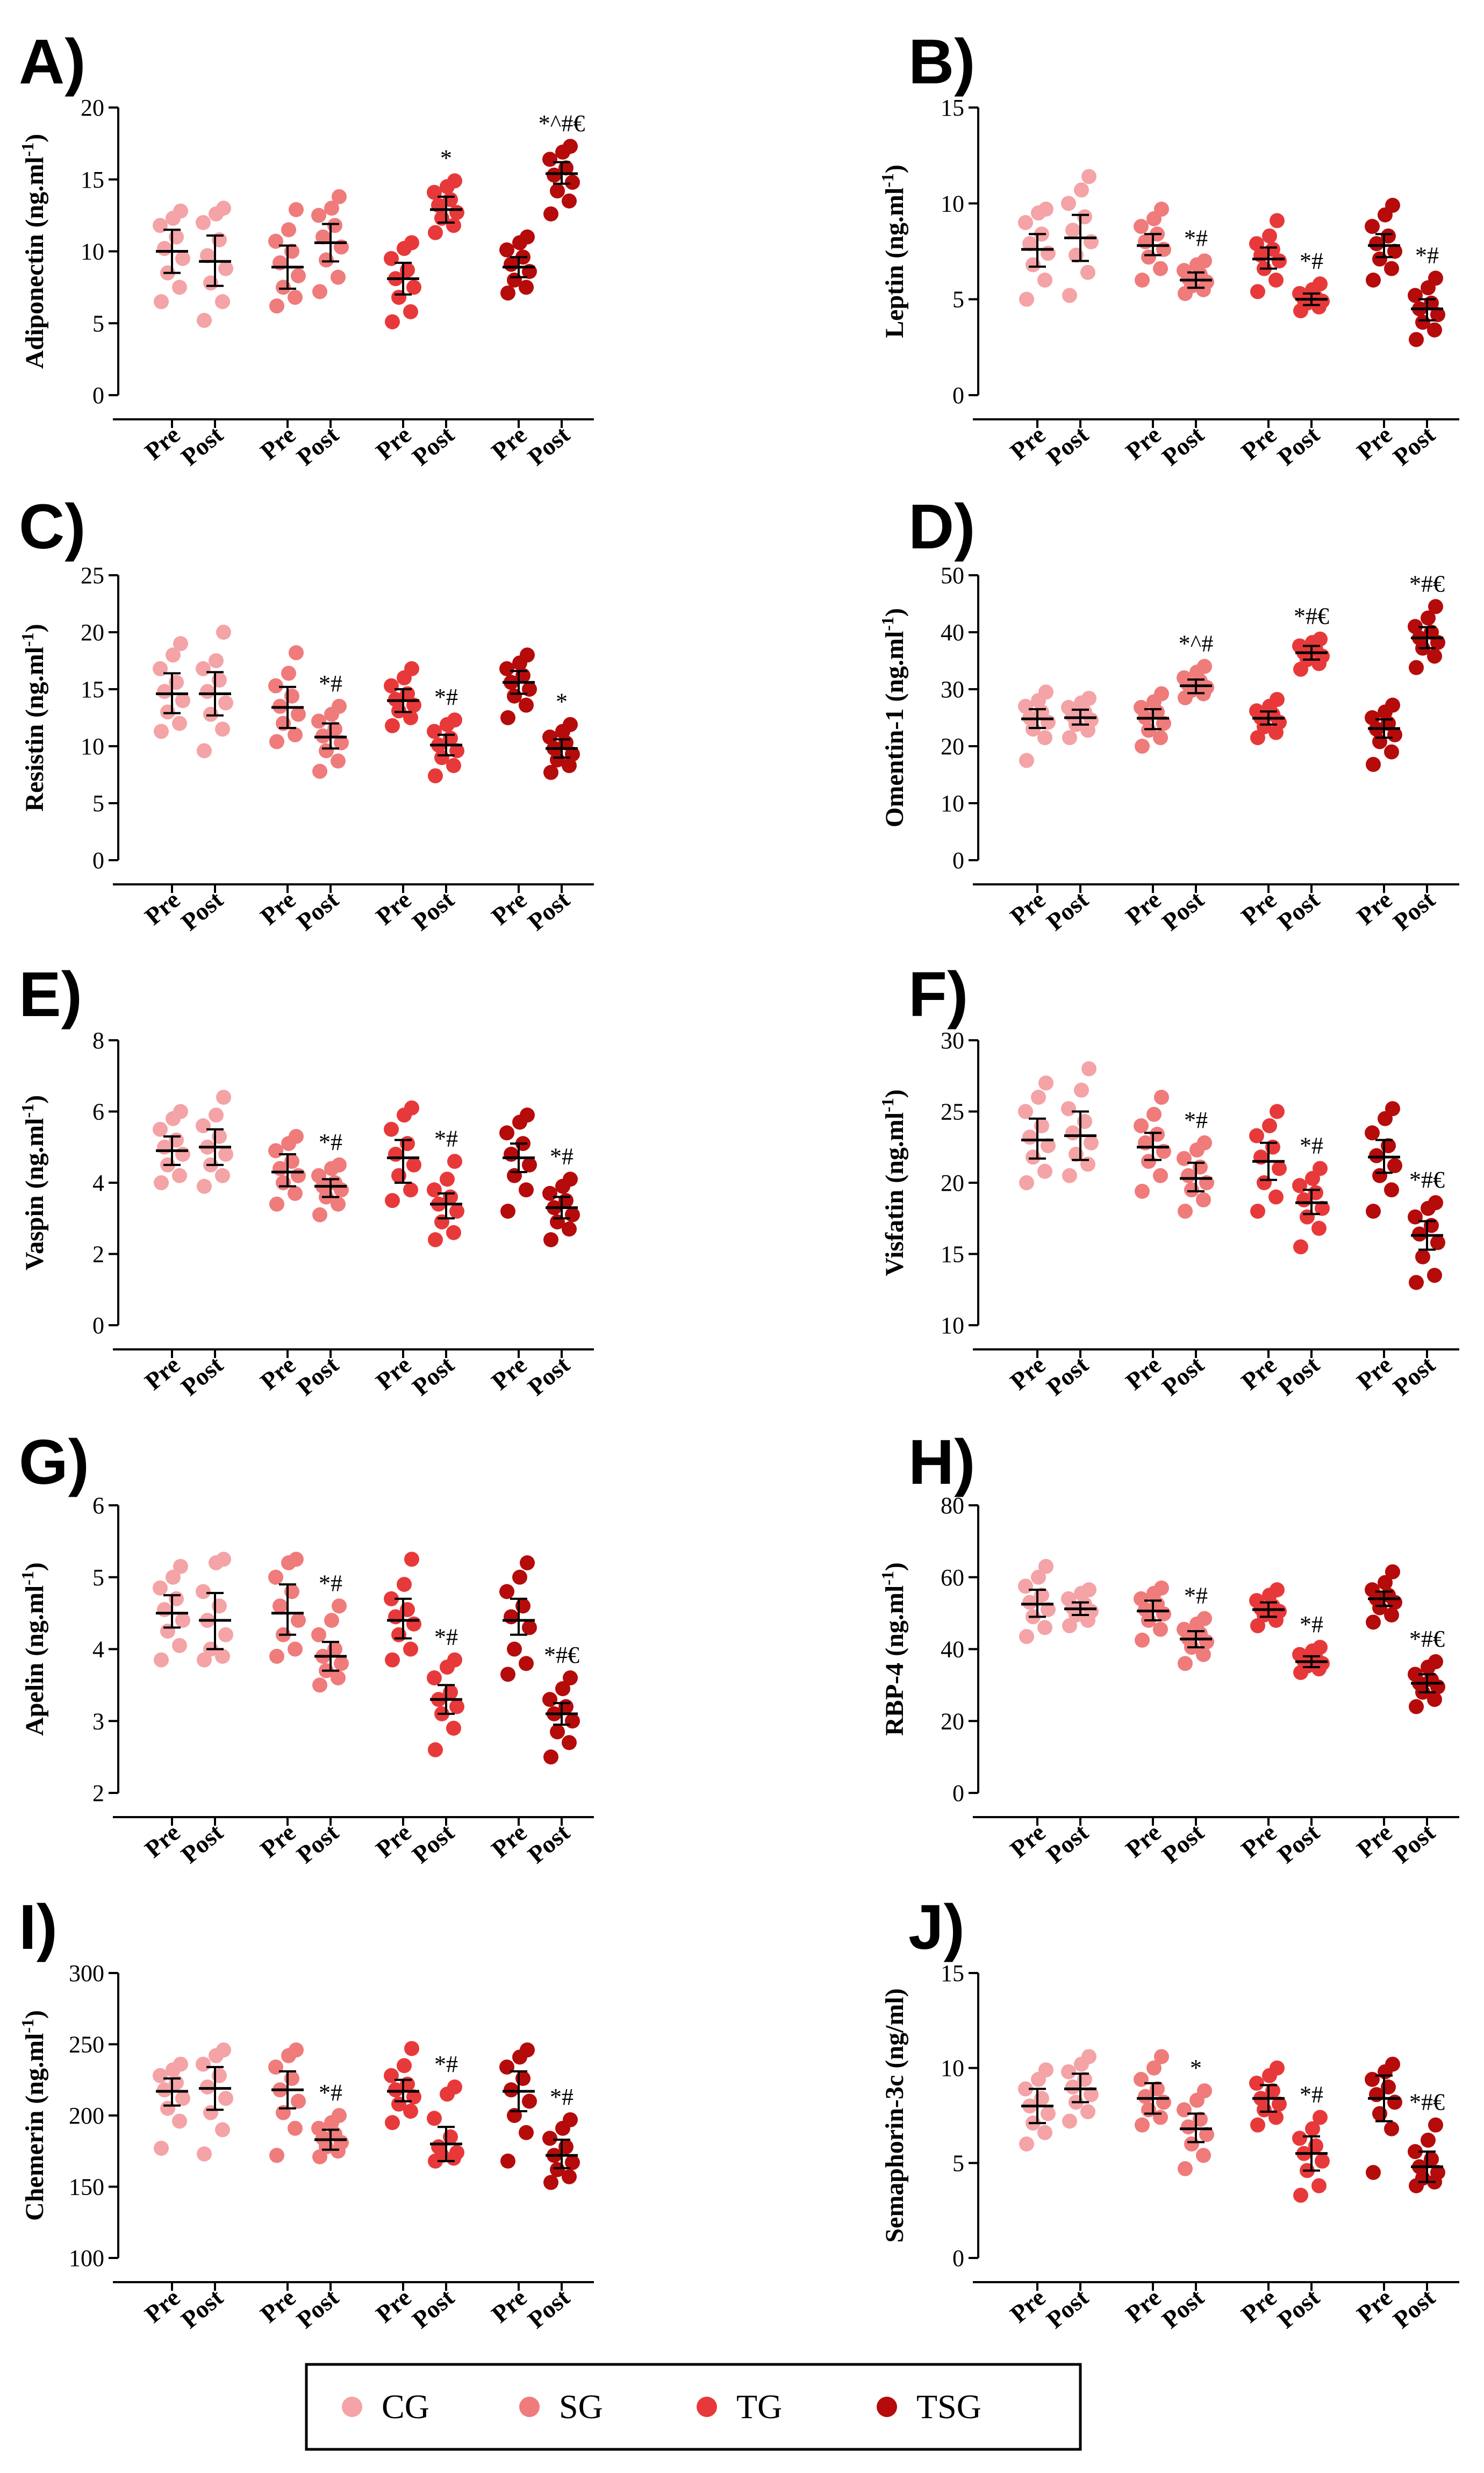 The width and height of the screenshot is (1484, 2473). Describe the element at coordinates (952, 1112) in the screenshot. I see `y-tick-label: 25` at that location.